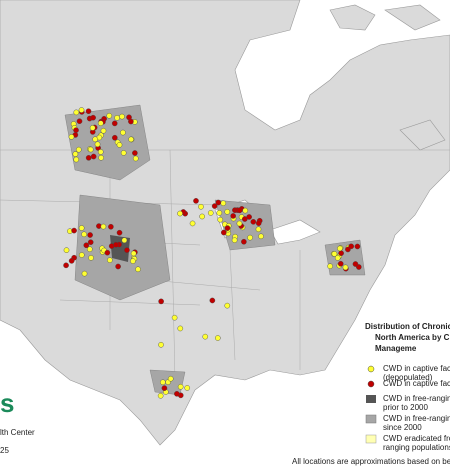  What do you see at coordinates (396, 348) in the screenshot?
I see `legend-title: Manageme` at bounding box center [396, 348].